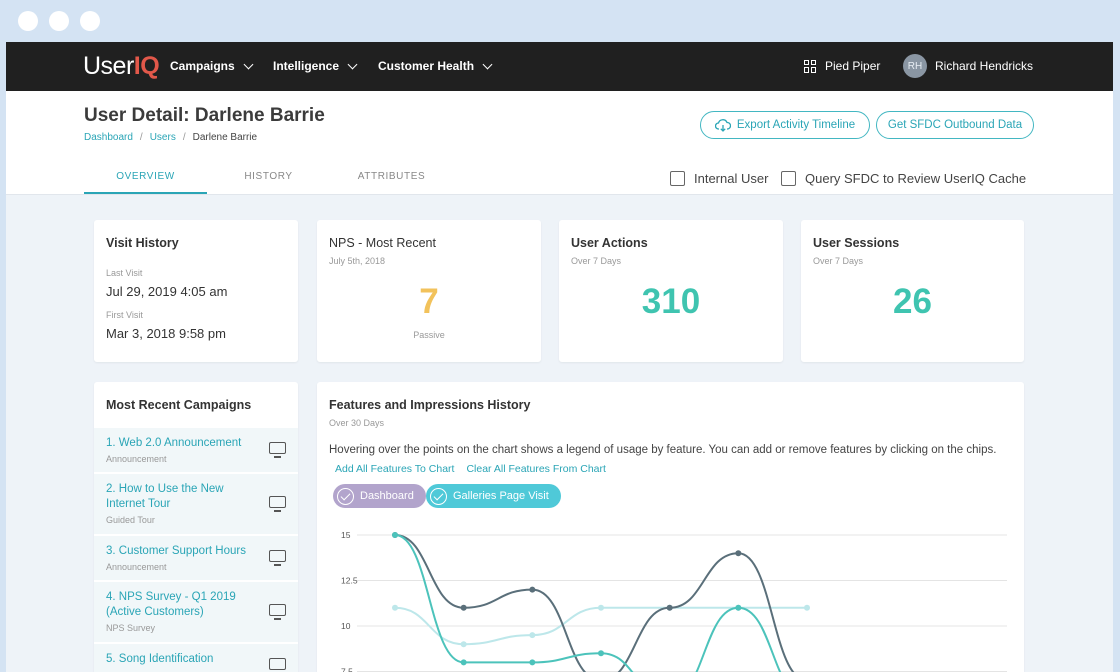  What do you see at coordinates (346, 626) in the screenshot?
I see `y-tick-label: 10` at bounding box center [346, 626].